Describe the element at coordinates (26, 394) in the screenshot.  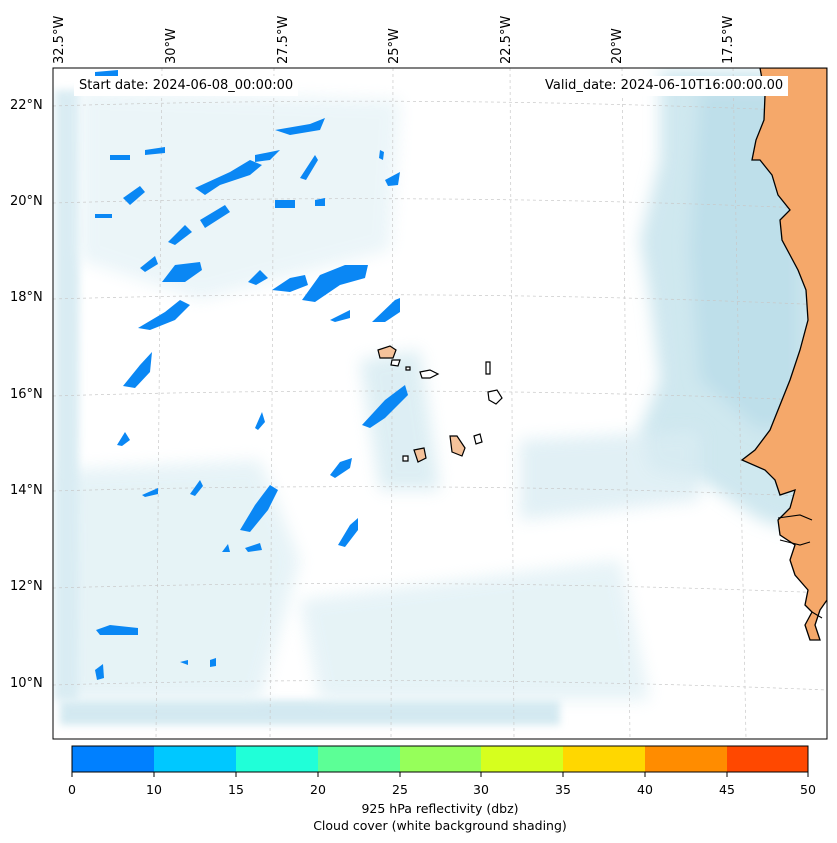
I see `latitude-label: 16°N` at that location.